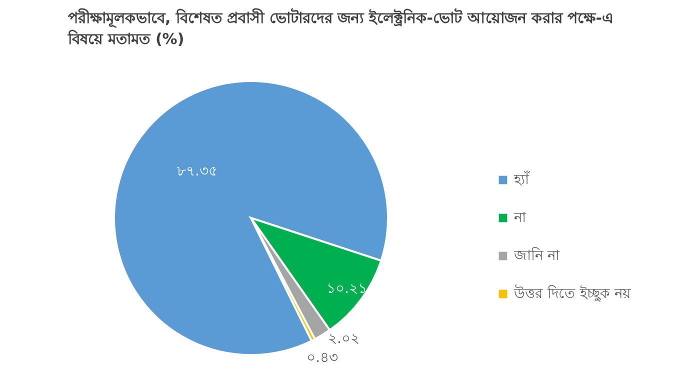 This screenshot has height=371, width=696. What do you see at coordinates (197, 171) in the screenshot?
I see `data-label: ৮৭.৩৫` at bounding box center [197, 171].